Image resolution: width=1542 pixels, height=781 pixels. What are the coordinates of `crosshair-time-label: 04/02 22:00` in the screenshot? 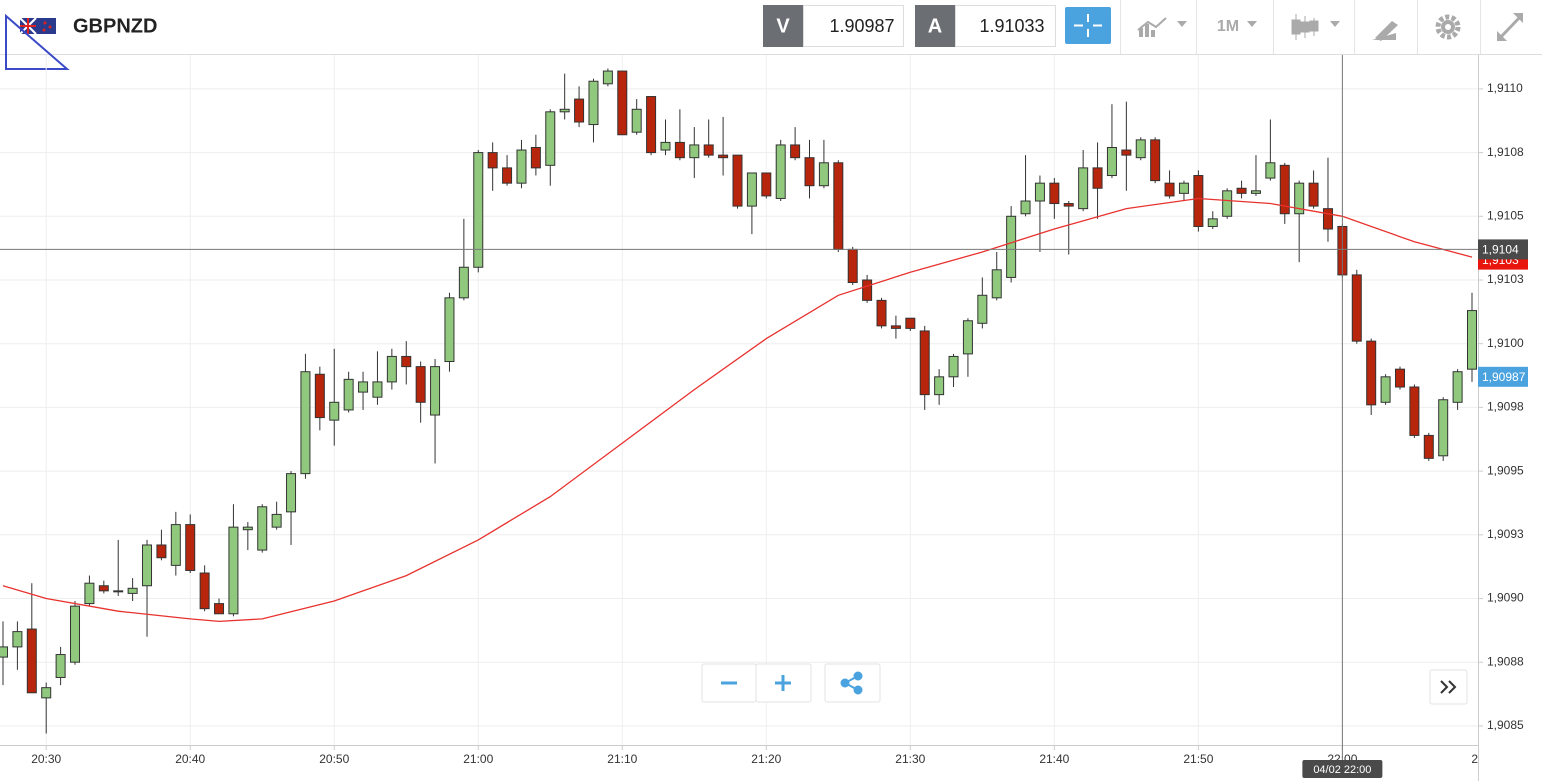 It's located at (1342, 770).